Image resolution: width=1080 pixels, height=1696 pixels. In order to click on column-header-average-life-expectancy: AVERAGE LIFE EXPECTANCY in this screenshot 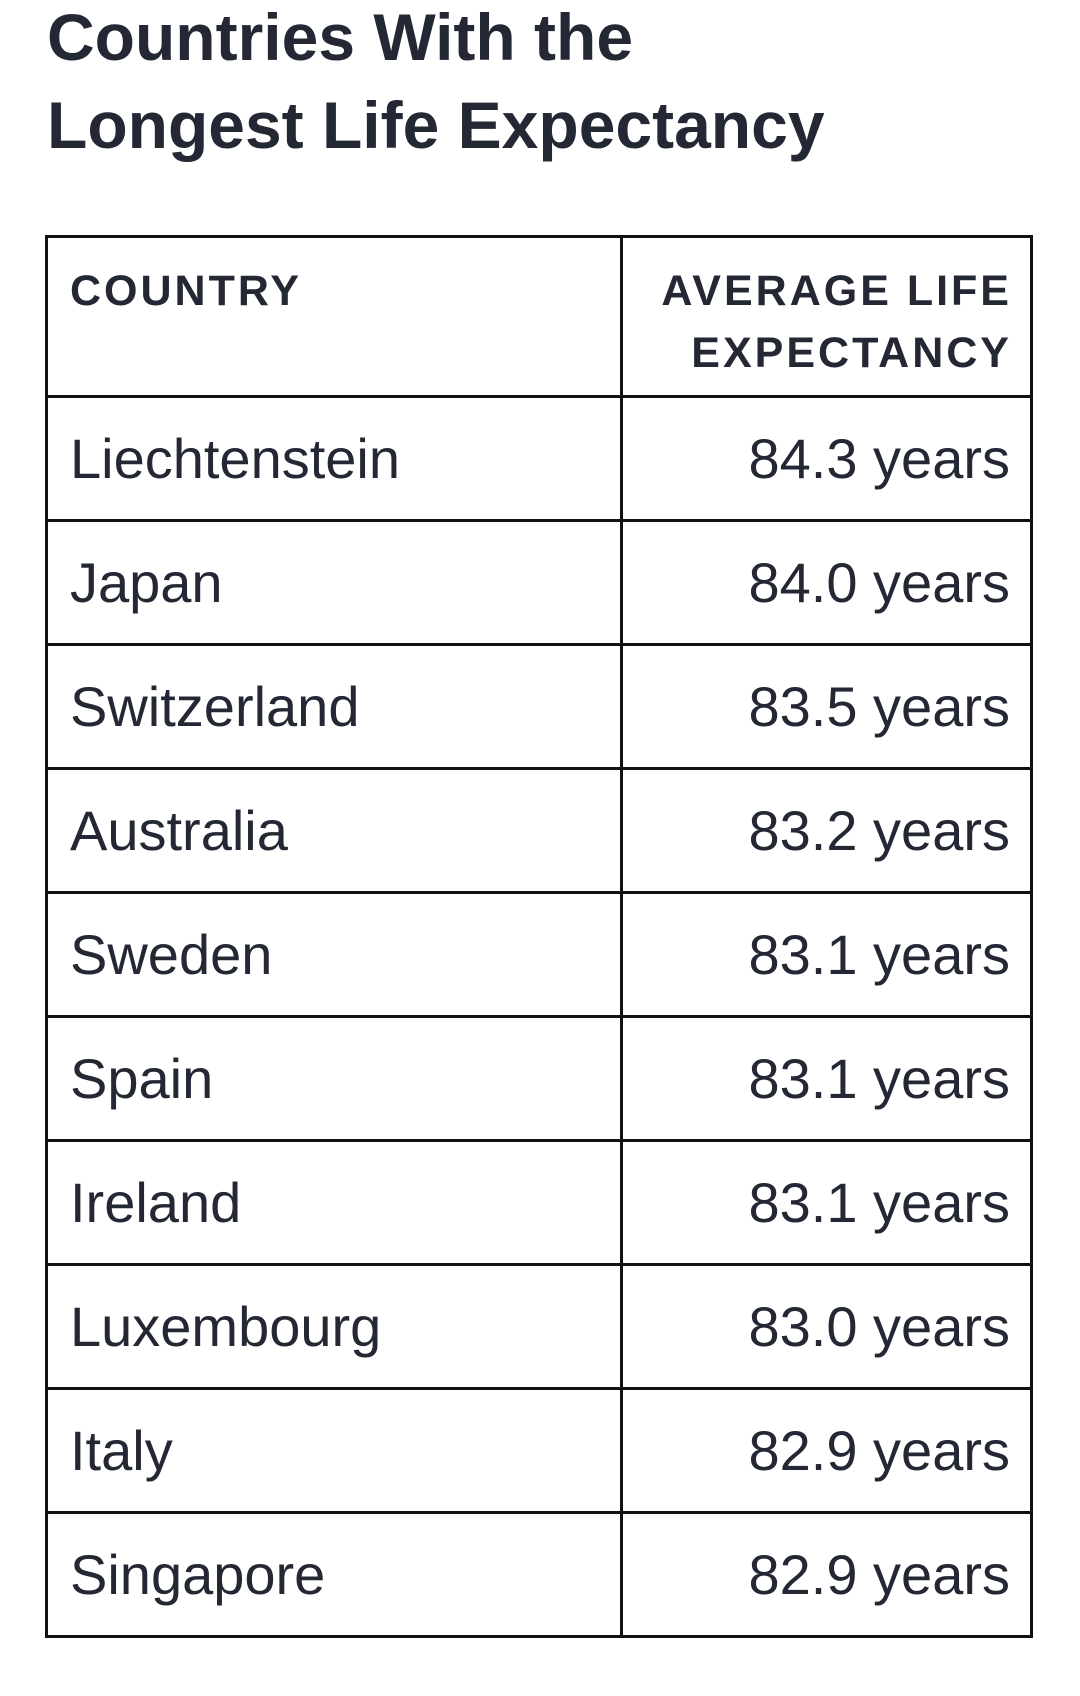, I will do `click(826, 316)`.